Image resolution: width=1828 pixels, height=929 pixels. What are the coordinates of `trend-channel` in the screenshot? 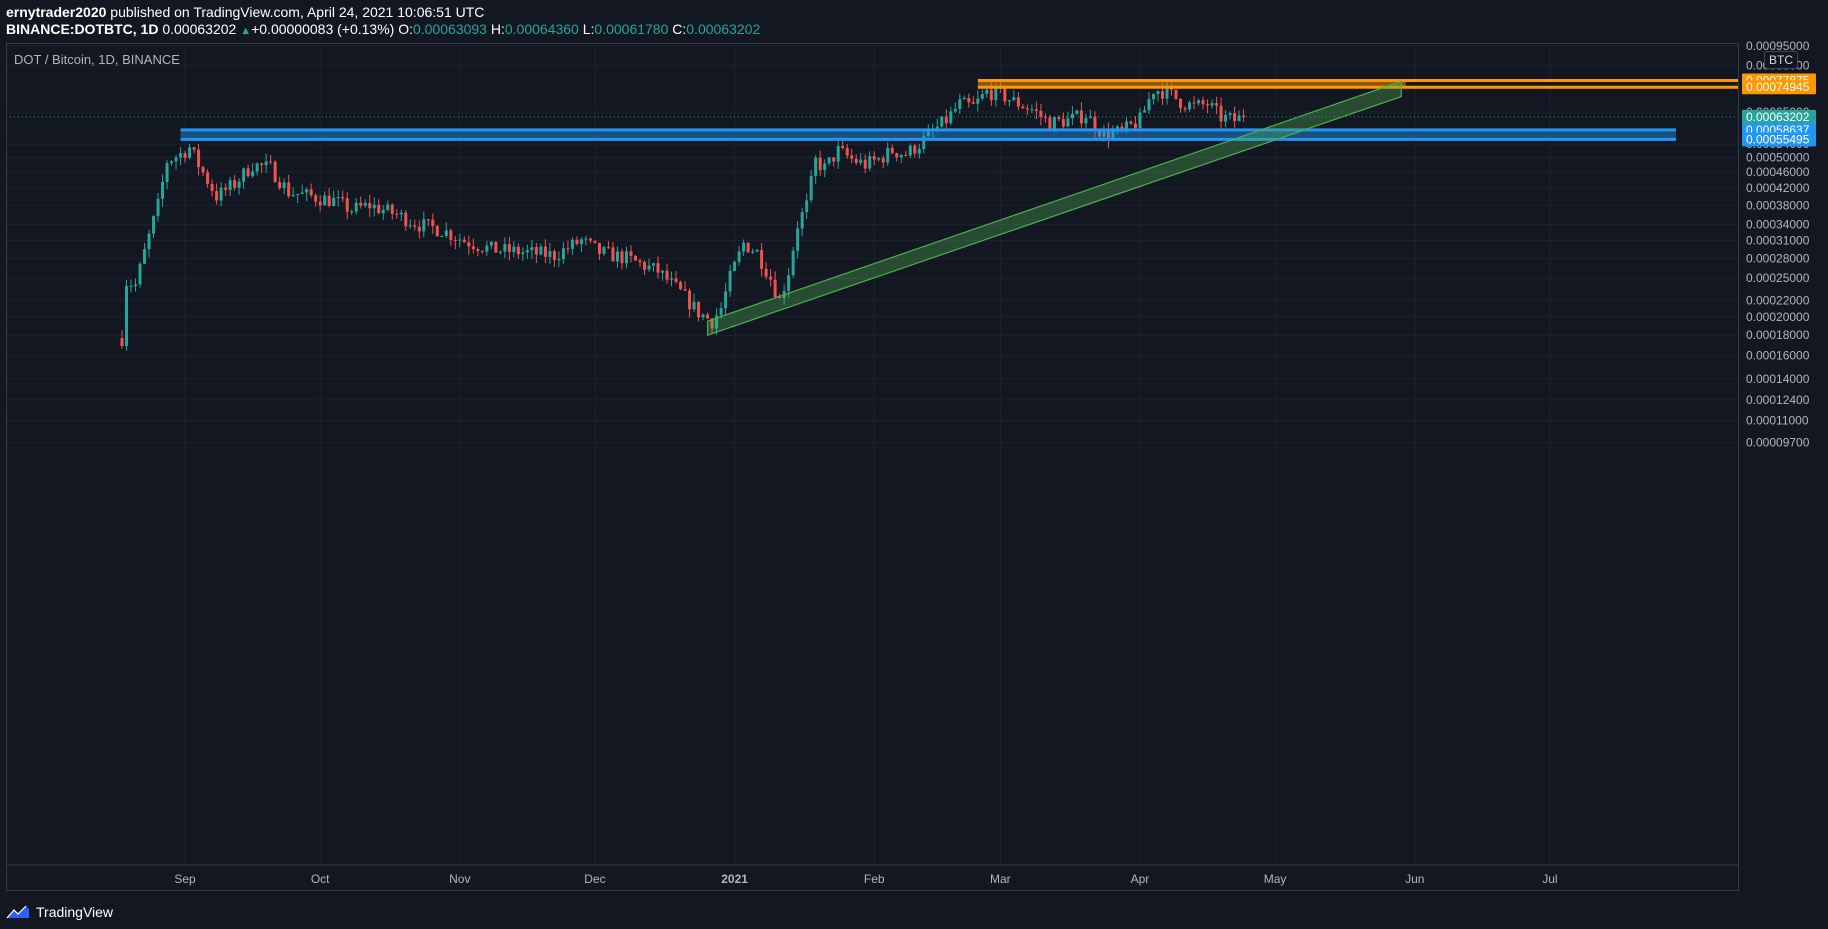 It's located at (1054, 208).